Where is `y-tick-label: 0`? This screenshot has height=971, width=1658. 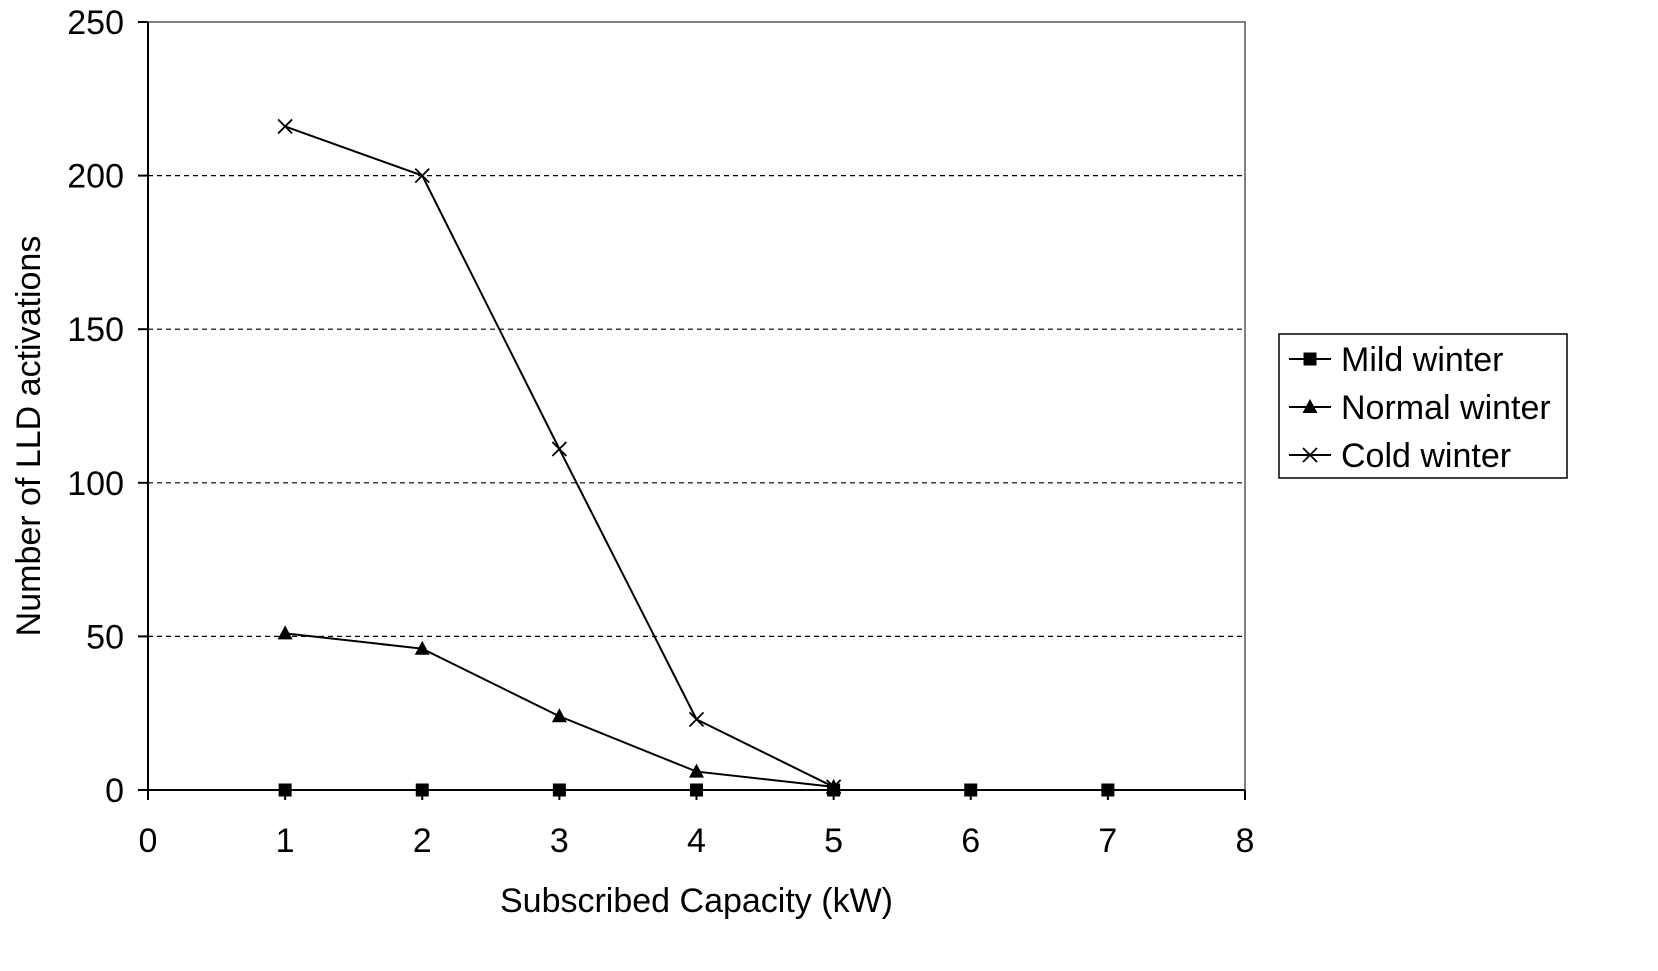 y-tick-label: 0 is located at coordinates (114, 791).